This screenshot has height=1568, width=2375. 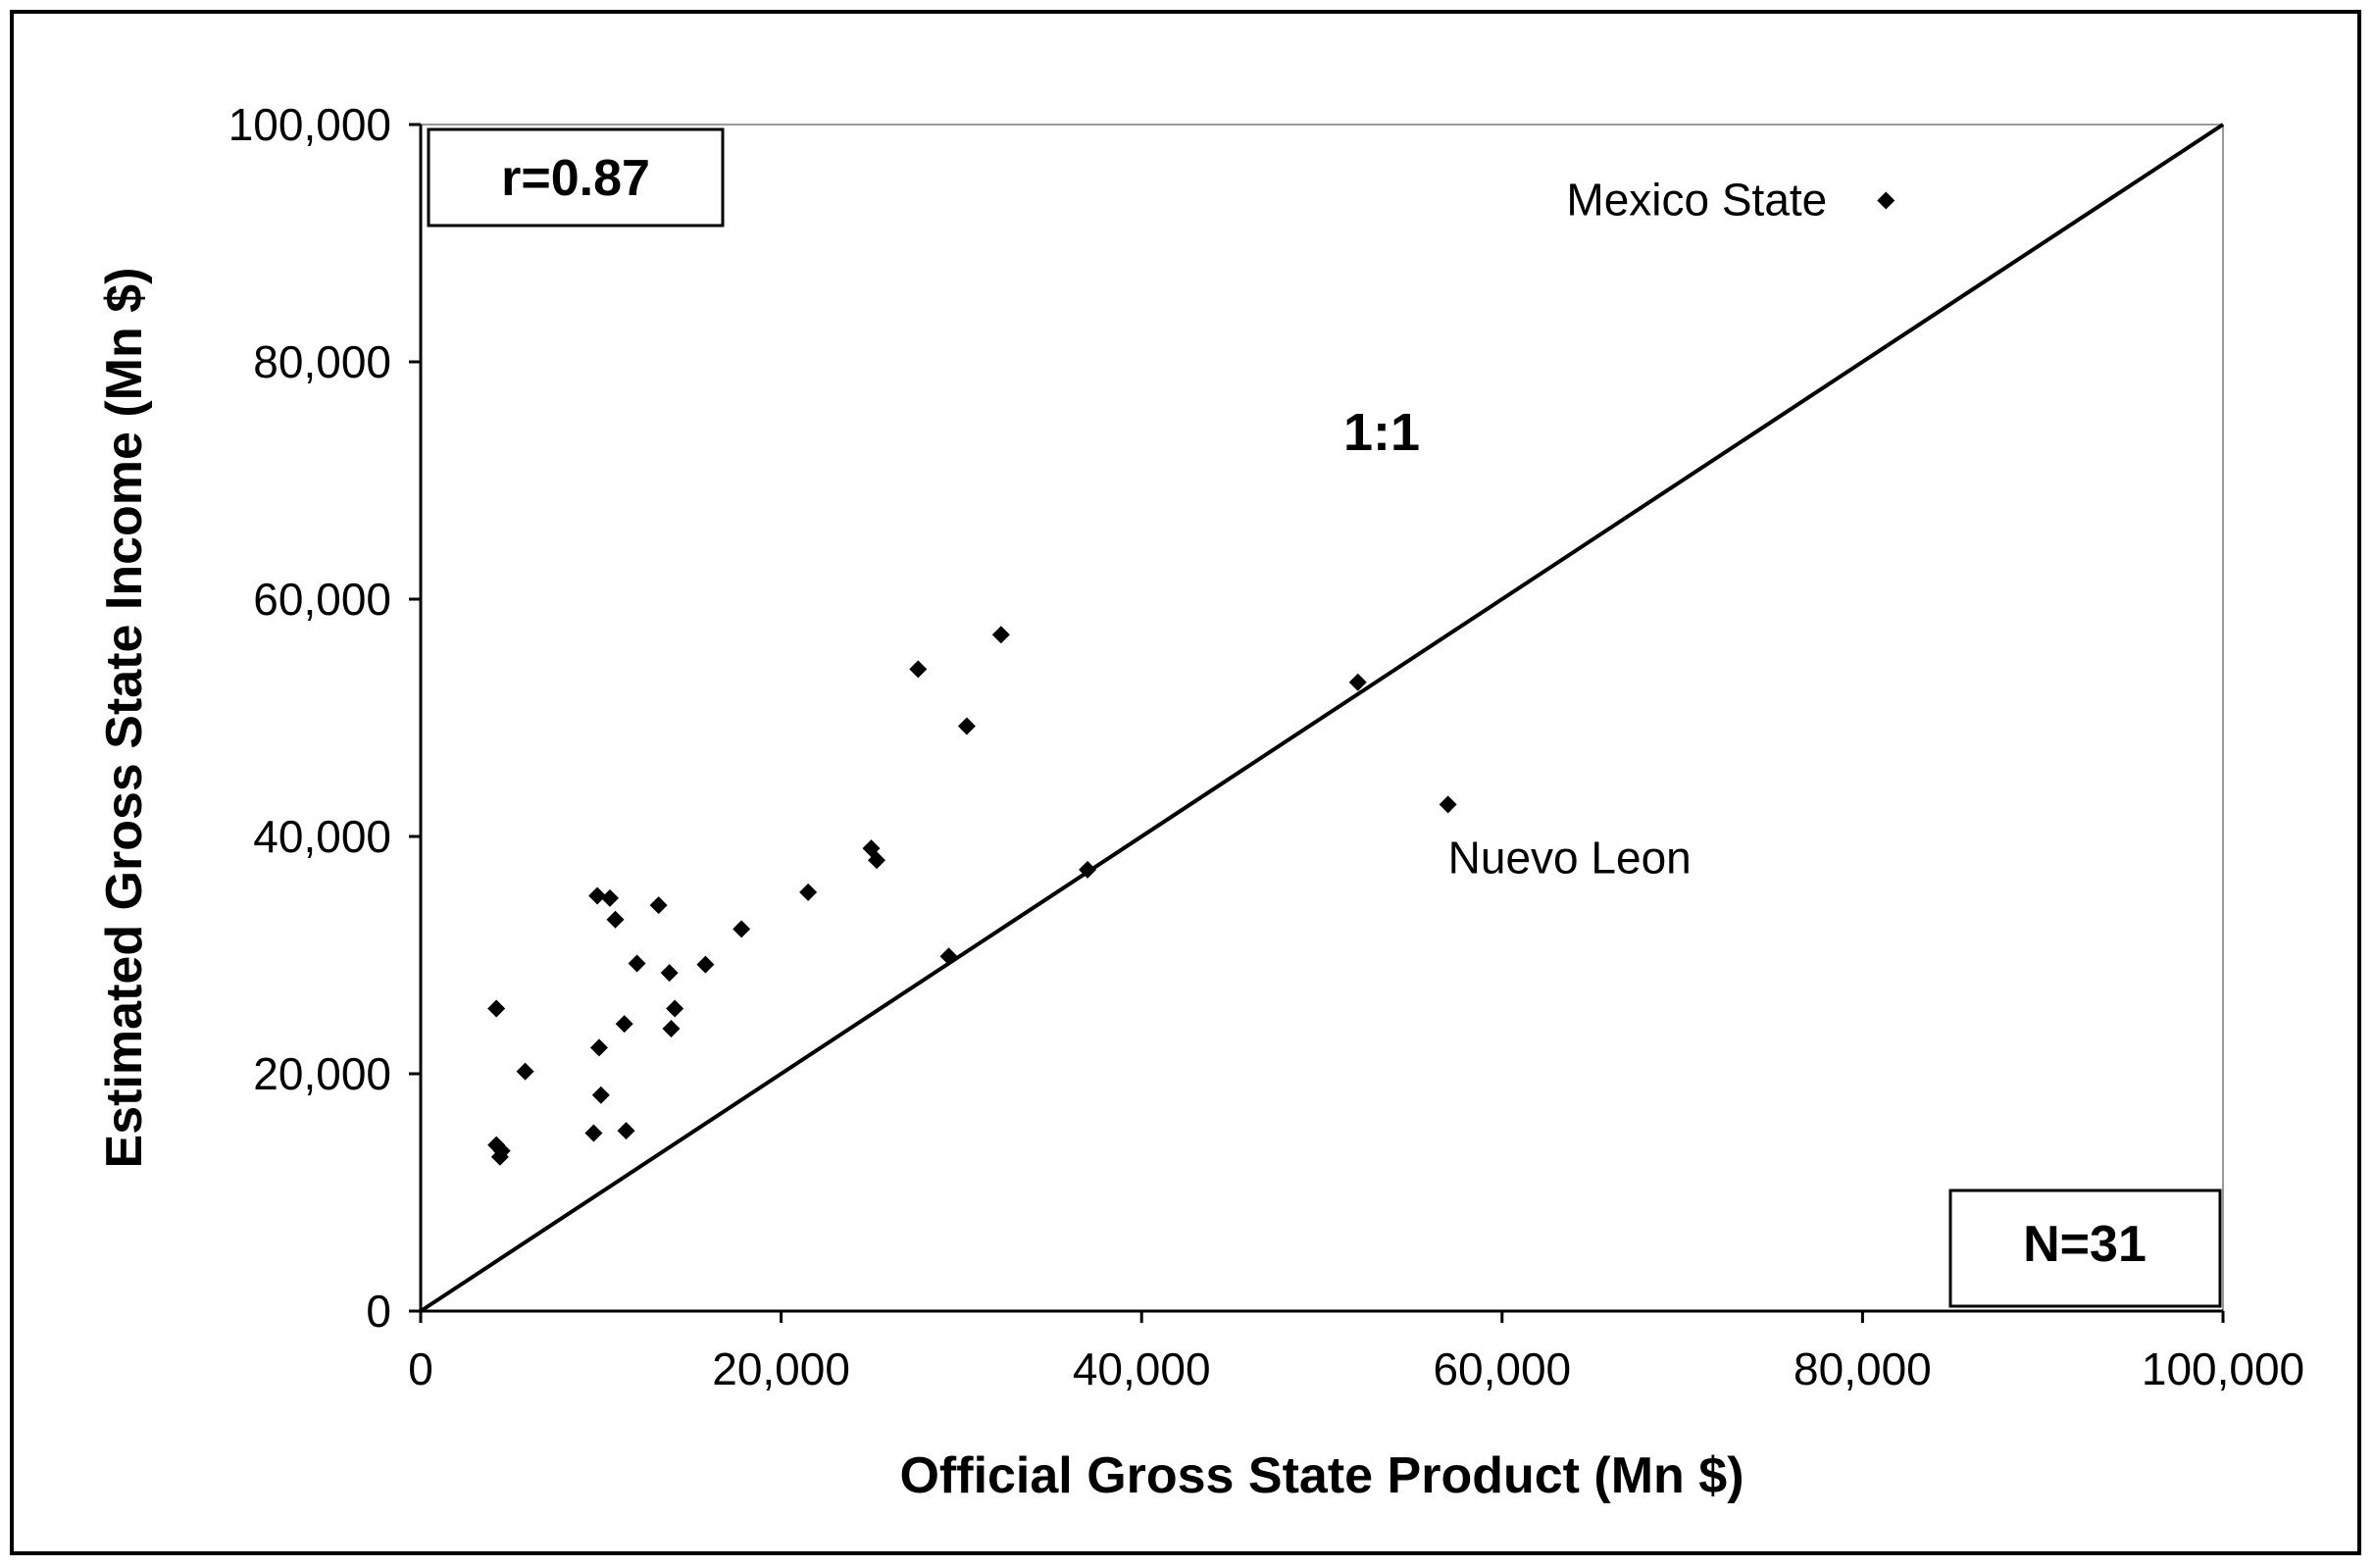 I want to click on x-tick-label: 0, so click(x=420, y=1368).